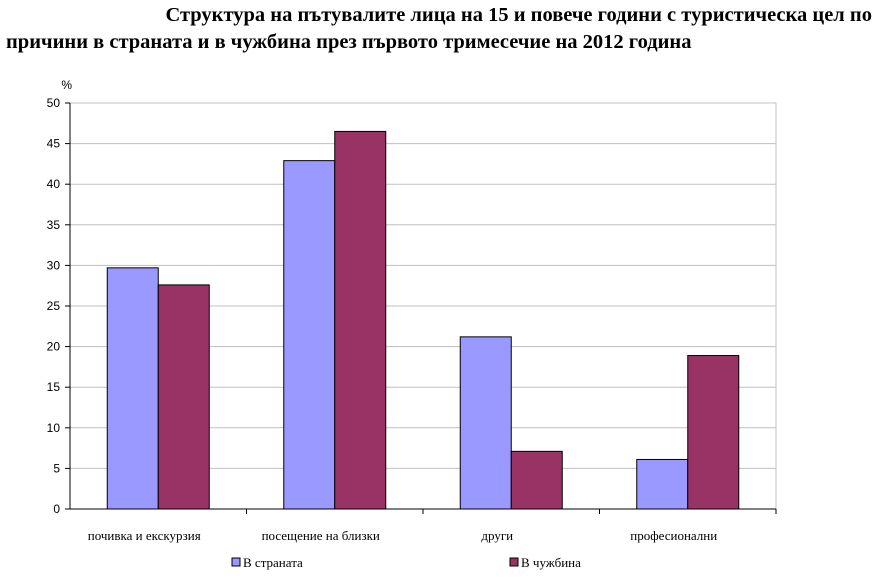 The image size is (880, 580). Describe the element at coordinates (54, 184) in the screenshot. I see `y-tick-label: 40` at that location.